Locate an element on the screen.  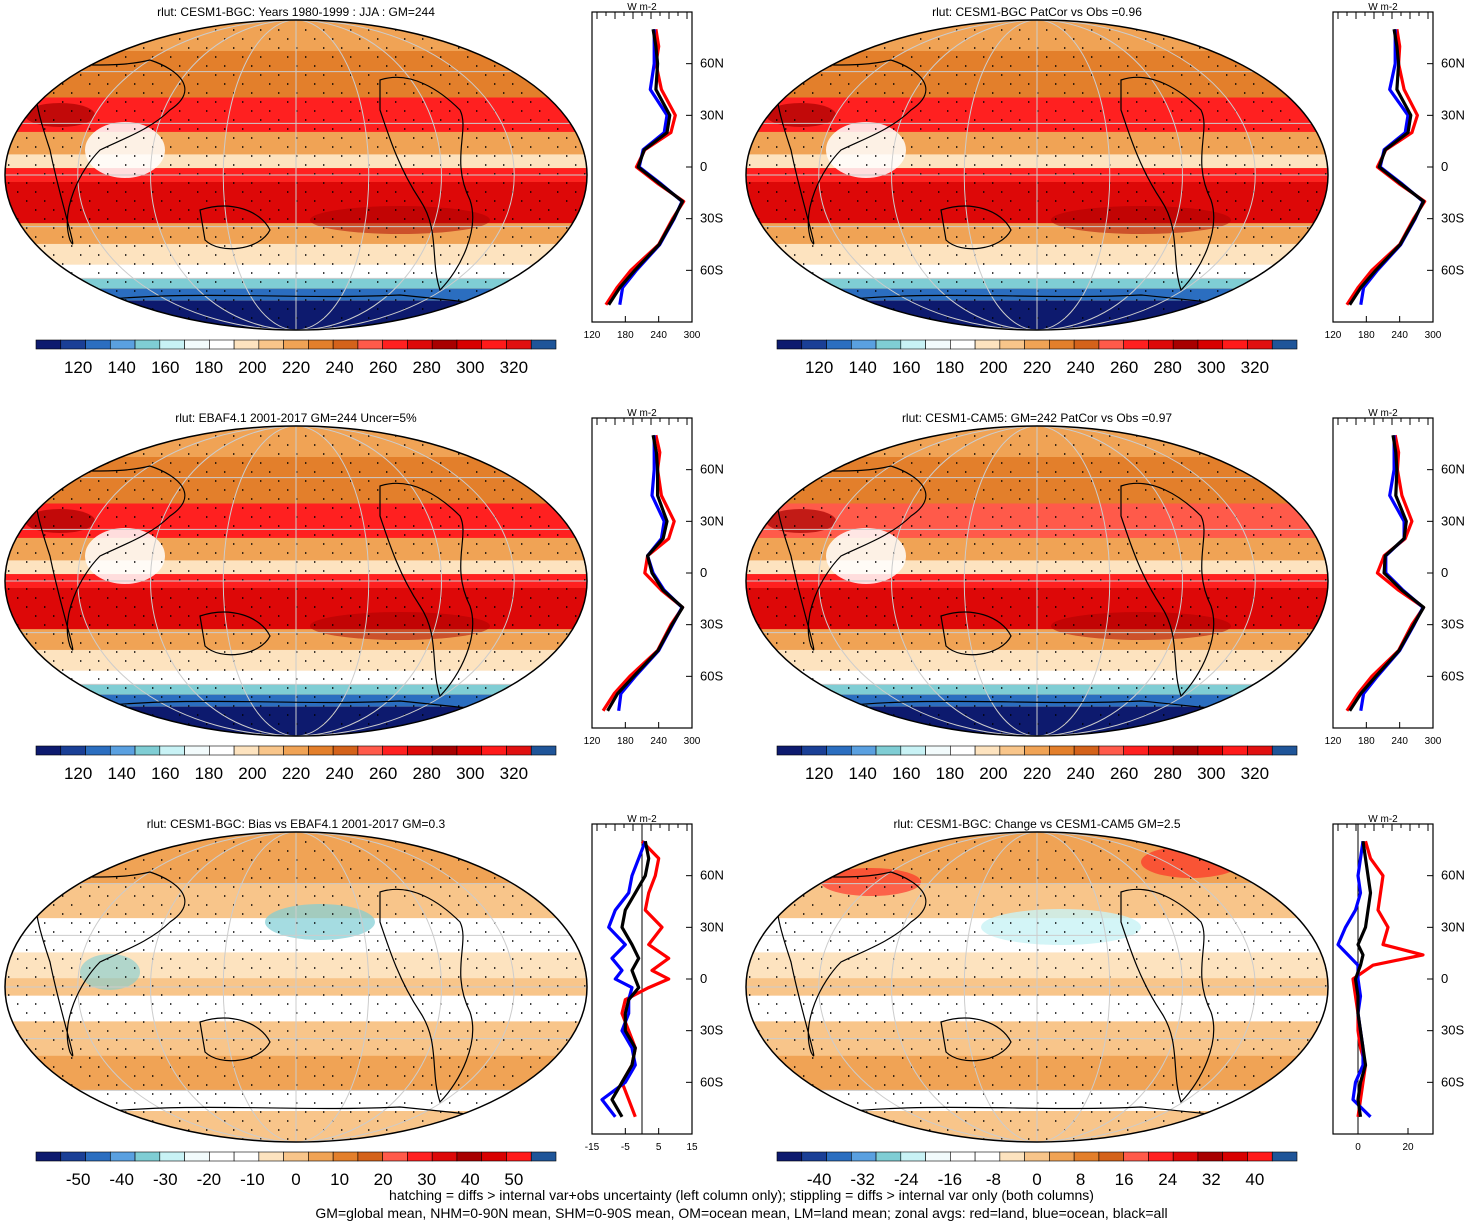
zonal-lat-label: 30S is located at coordinates (1452, 624).